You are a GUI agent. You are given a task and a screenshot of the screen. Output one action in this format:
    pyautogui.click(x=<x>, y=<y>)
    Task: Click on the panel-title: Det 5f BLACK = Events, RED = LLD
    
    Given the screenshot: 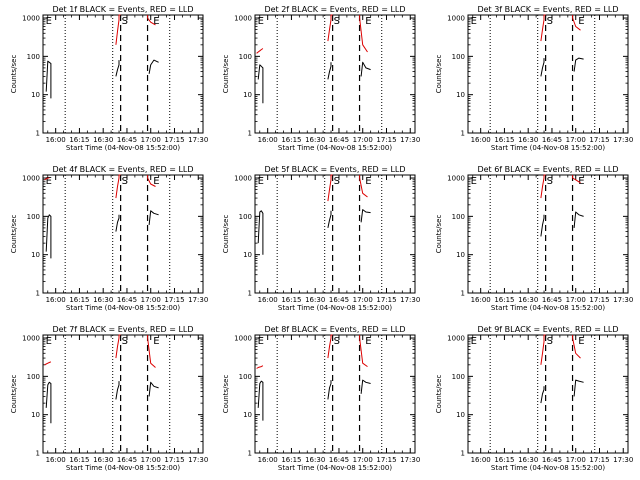 What is the action you would take?
    pyautogui.click(x=334, y=169)
    